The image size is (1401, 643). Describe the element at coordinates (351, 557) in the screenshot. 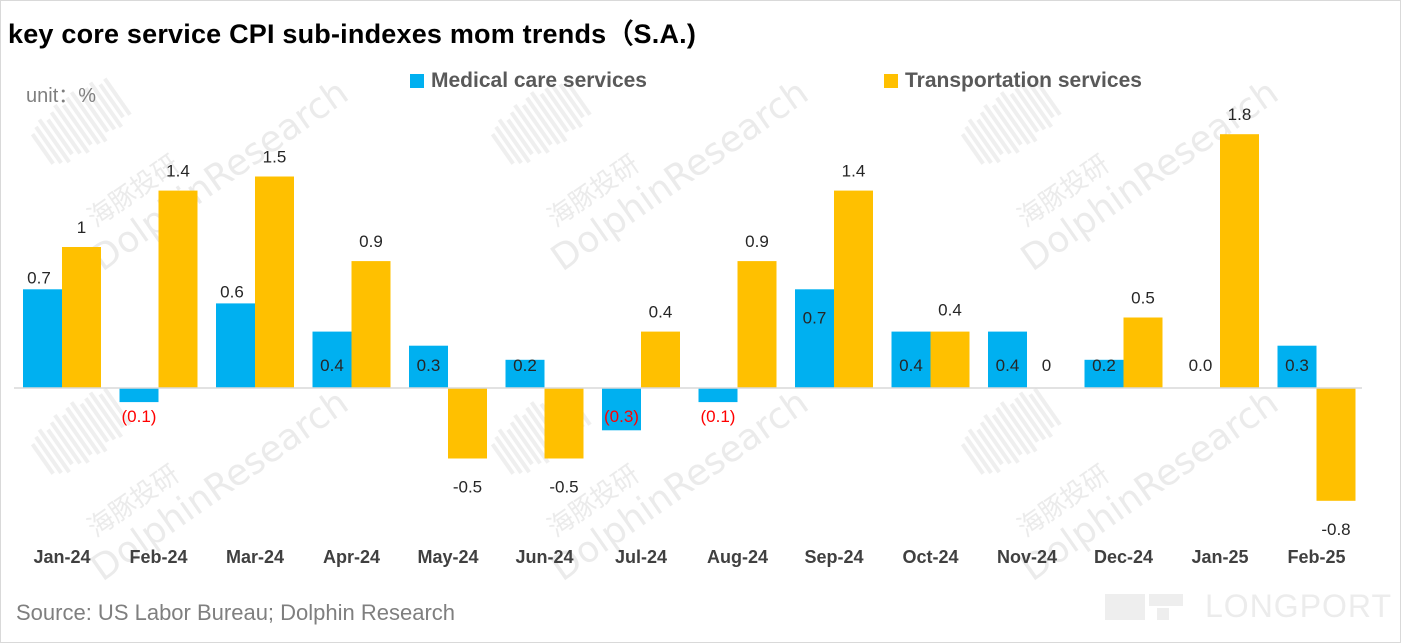

I see `x-tick-label: Apr-24` at that location.